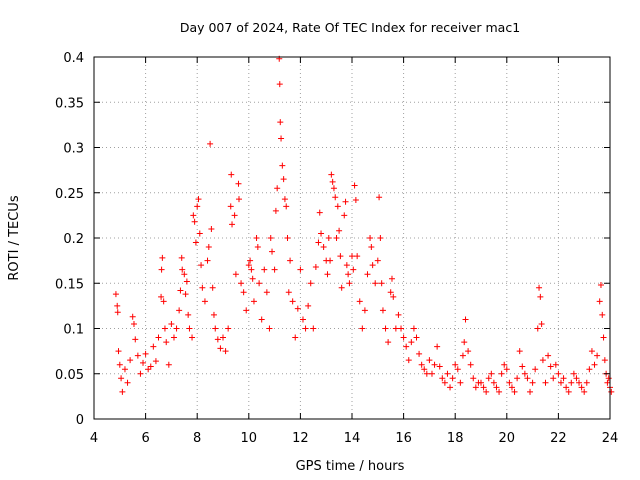 The width and height of the screenshot is (640, 480). What do you see at coordinates (350, 466) in the screenshot?
I see `x-axis-label: GPS time / hours` at bounding box center [350, 466].